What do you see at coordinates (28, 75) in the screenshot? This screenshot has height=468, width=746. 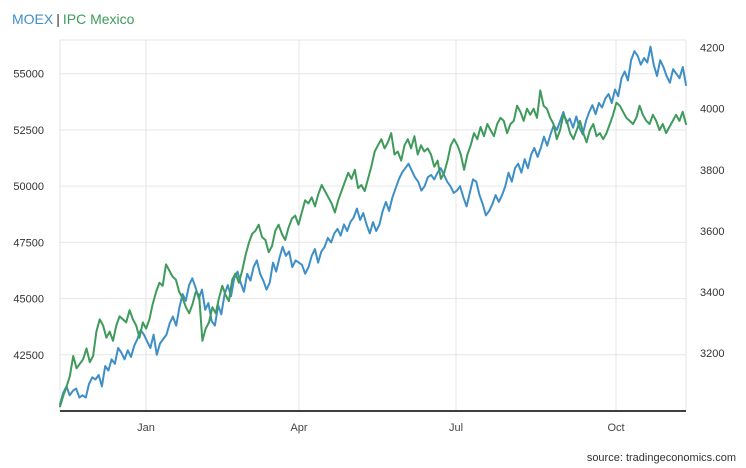 I see `y-left-tick-label: 55000` at bounding box center [28, 75].